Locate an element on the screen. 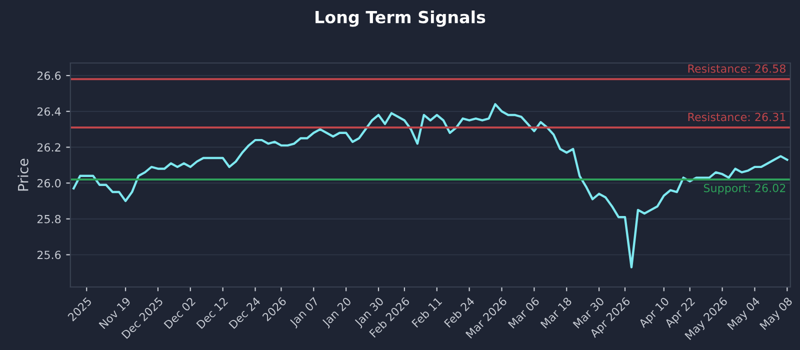  x-tick-label: Mar 06 is located at coordinates (524, 312).